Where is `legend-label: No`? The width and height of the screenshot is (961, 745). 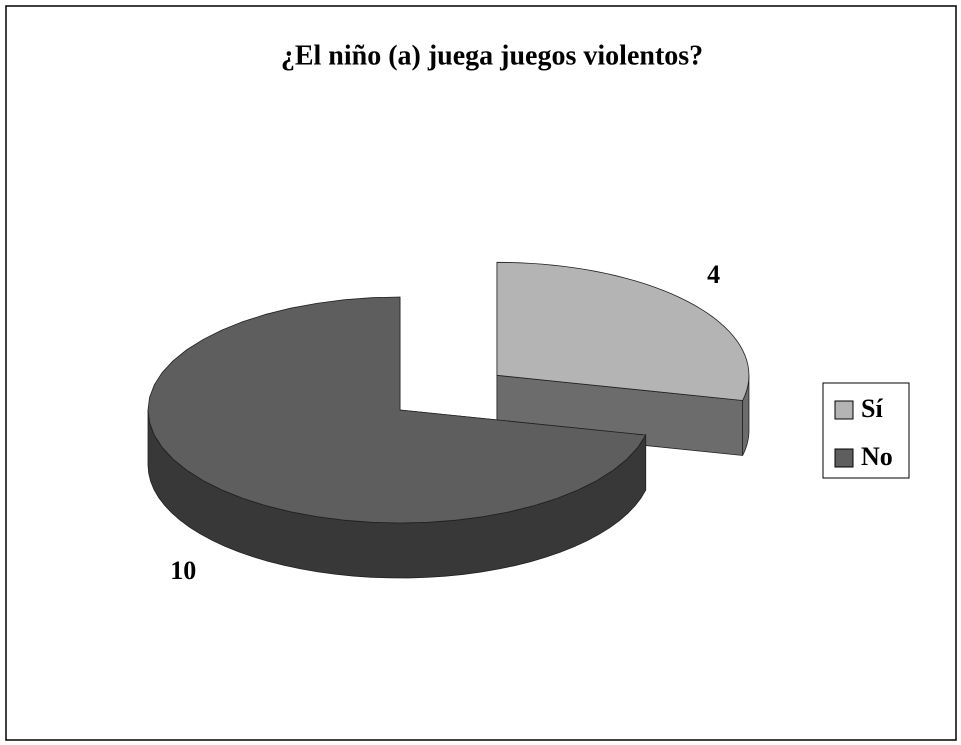
legend-label: No is located at coordinates (877, 456).